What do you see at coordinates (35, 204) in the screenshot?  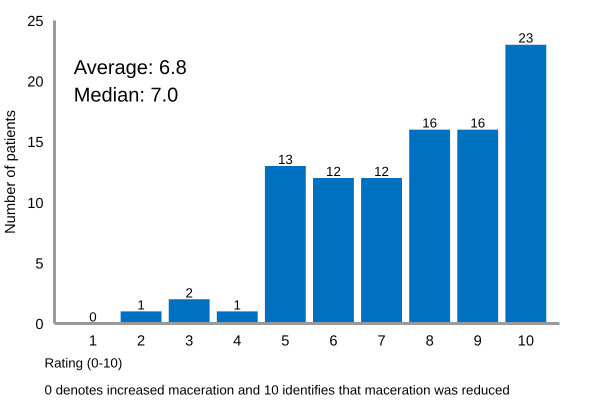 I see `y-tick-label: 10` at bounding box center [35, 204].